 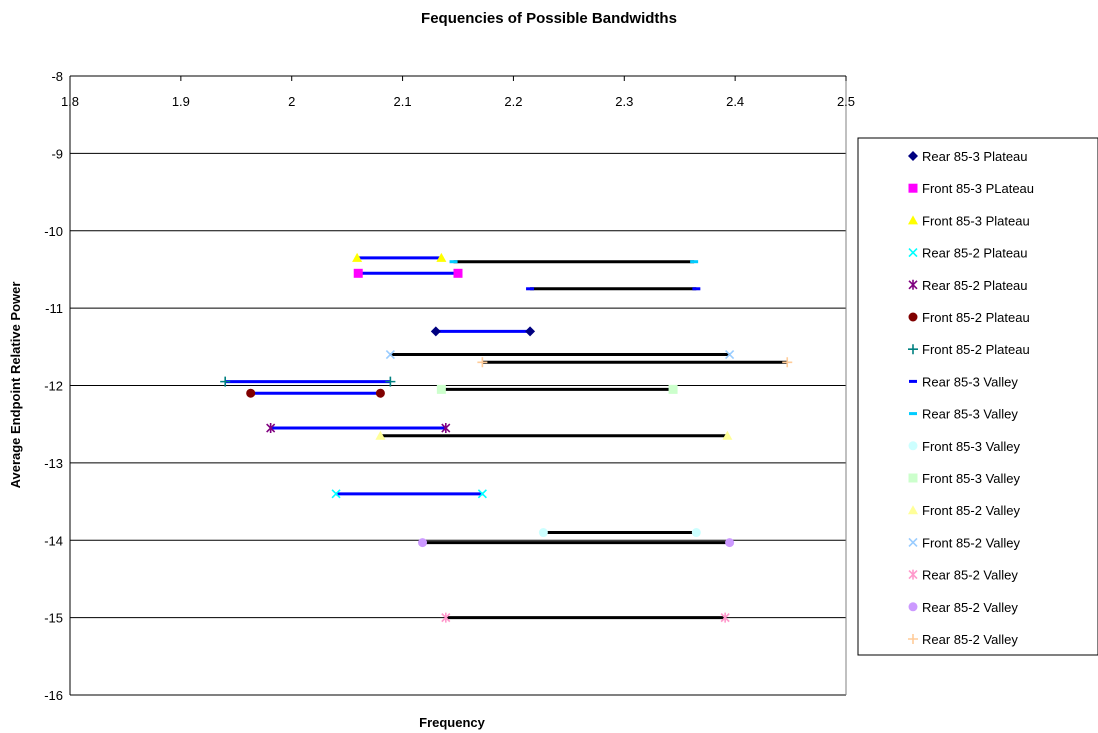 I want to click on y-tick-label: -11, so click(x=54, y=308).